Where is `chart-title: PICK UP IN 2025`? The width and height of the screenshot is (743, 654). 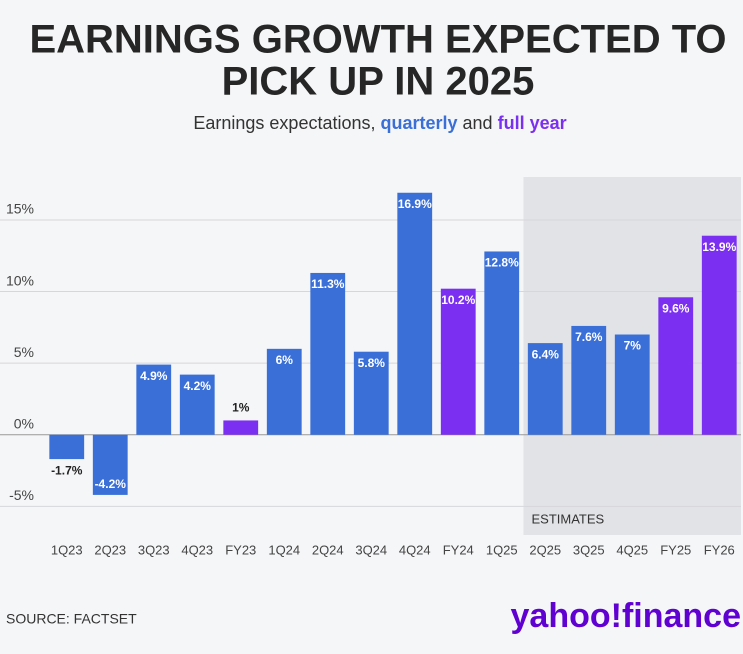
chart-title: PICK UP IN 2025 is located at coordinates (378, 82).